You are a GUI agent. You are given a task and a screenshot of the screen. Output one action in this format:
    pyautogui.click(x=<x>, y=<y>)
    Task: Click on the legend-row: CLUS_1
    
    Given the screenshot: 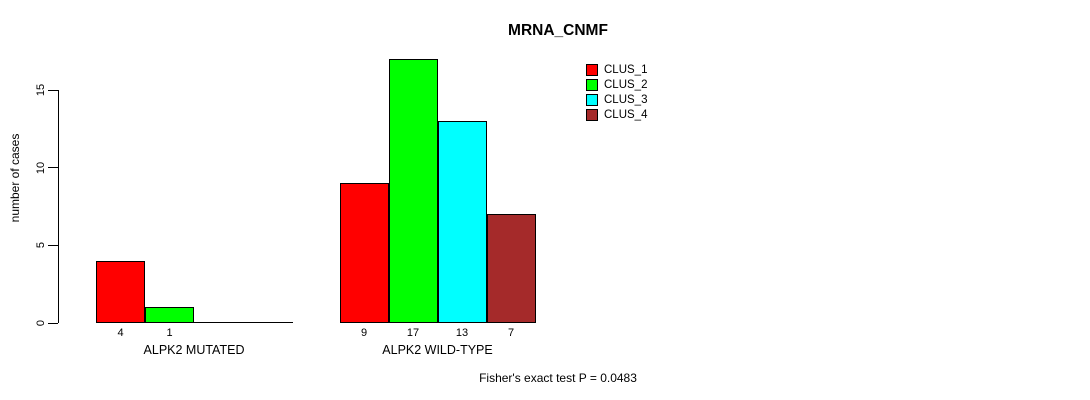 What is the action you would take?
    pyautogui.click(x=616, y=69)
    